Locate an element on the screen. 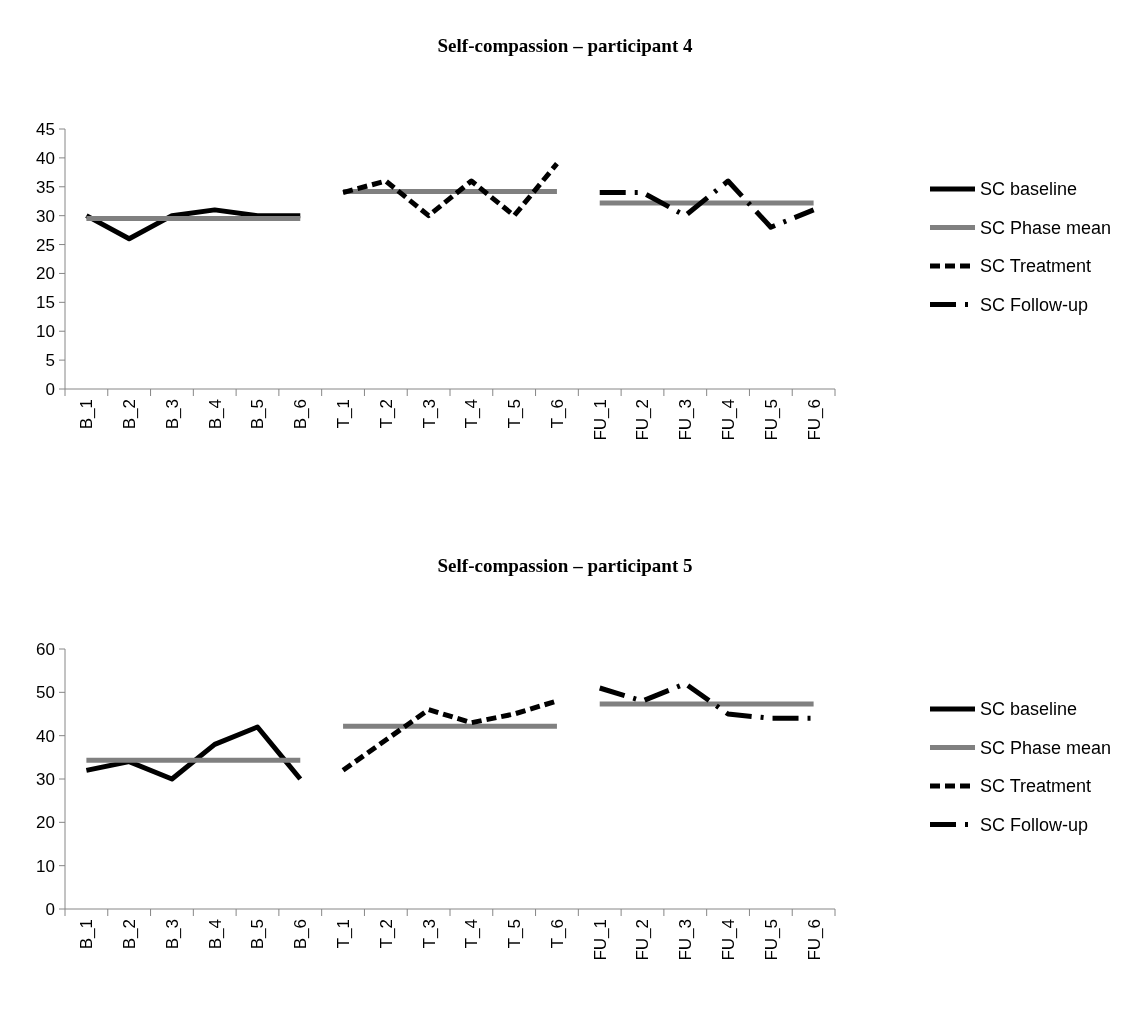  y-tick-label: 60 is located at coordinates (45, 649).